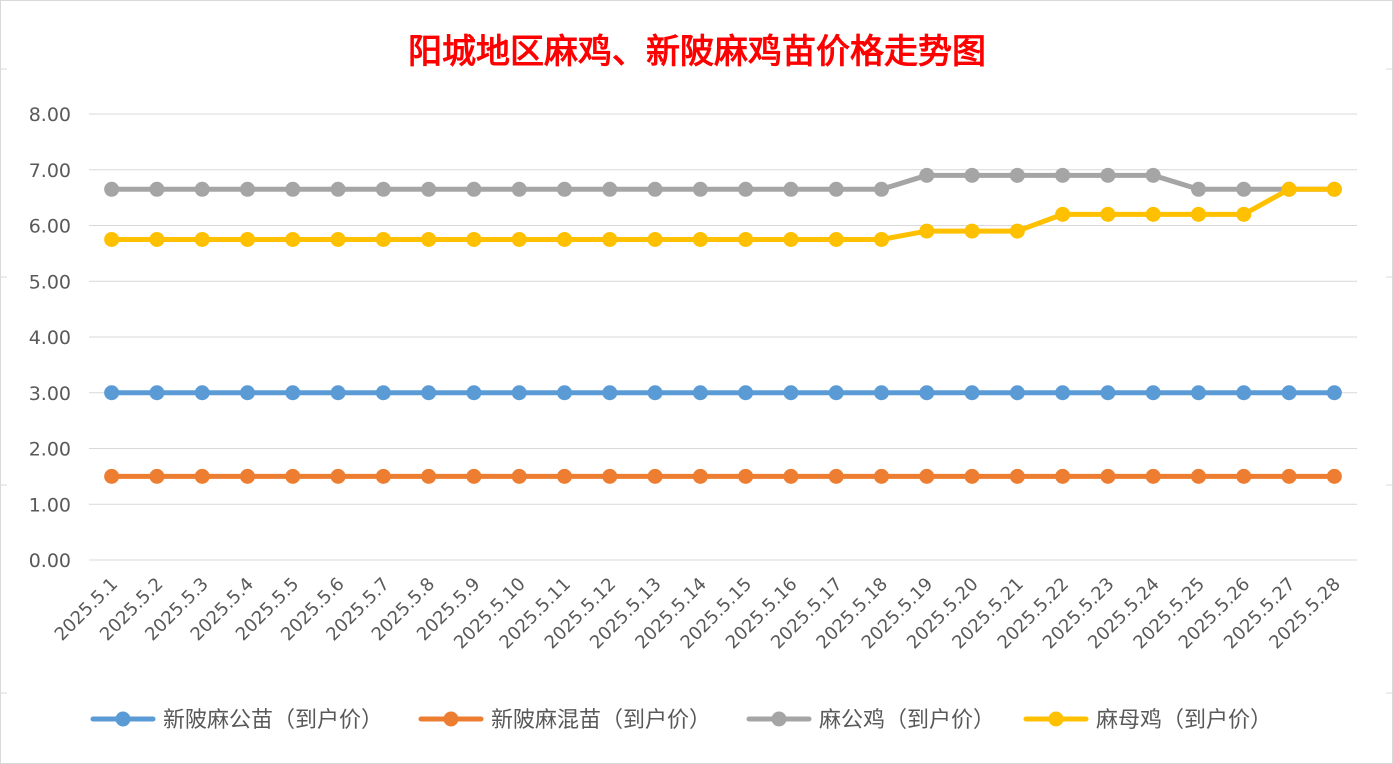 The width and height of the screenshot is (1393, 764). What do you see at coordinates (1184, 720) in the screenshot?
I see `legend-label: 麻母鸡（到户价）` at bounding box center [1184, 720].